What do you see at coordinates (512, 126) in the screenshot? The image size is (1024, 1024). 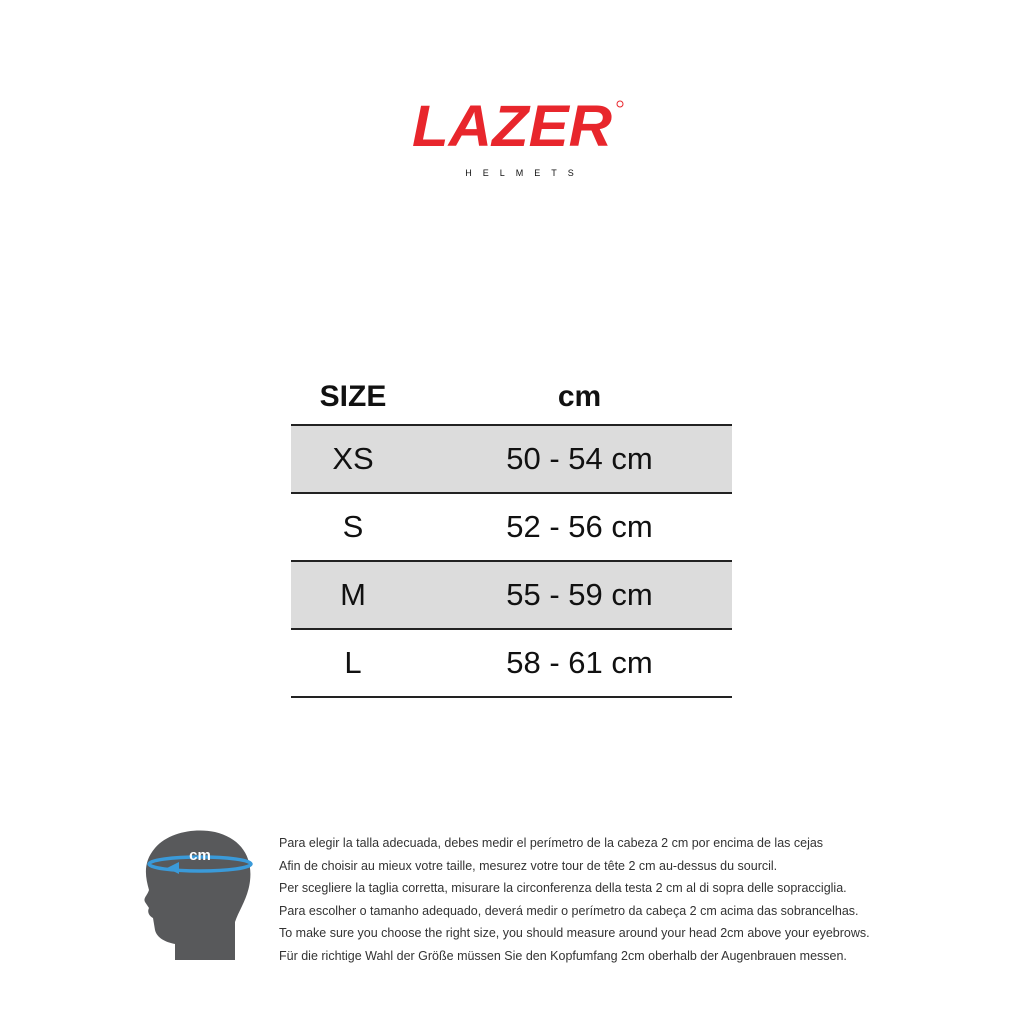 I see `logo-brand-text: LAZER` at bounding box center [512, 126].